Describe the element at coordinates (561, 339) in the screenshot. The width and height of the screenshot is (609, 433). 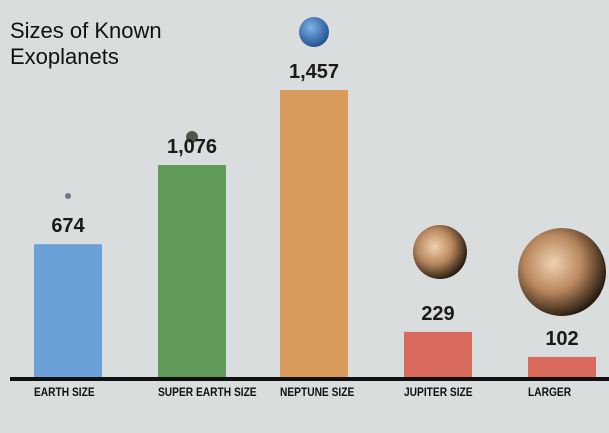
I see `value-label: 102` at that location.